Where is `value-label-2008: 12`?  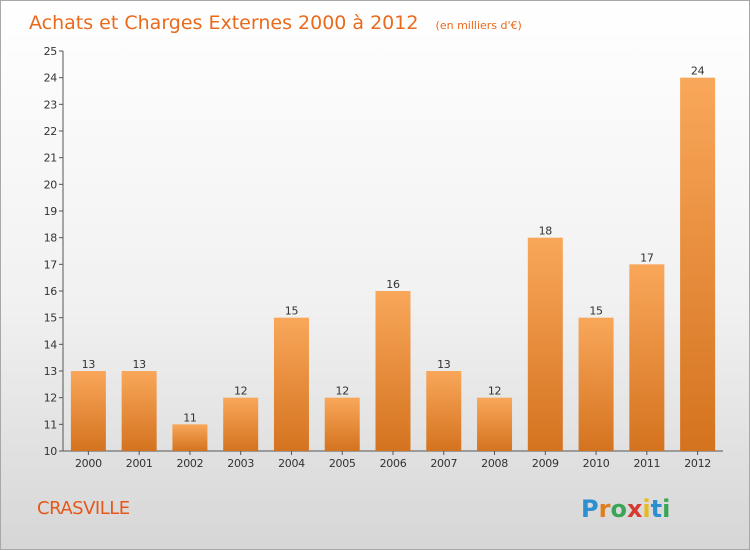
value-label-2008: 12 is located at coordinates (494, 391).